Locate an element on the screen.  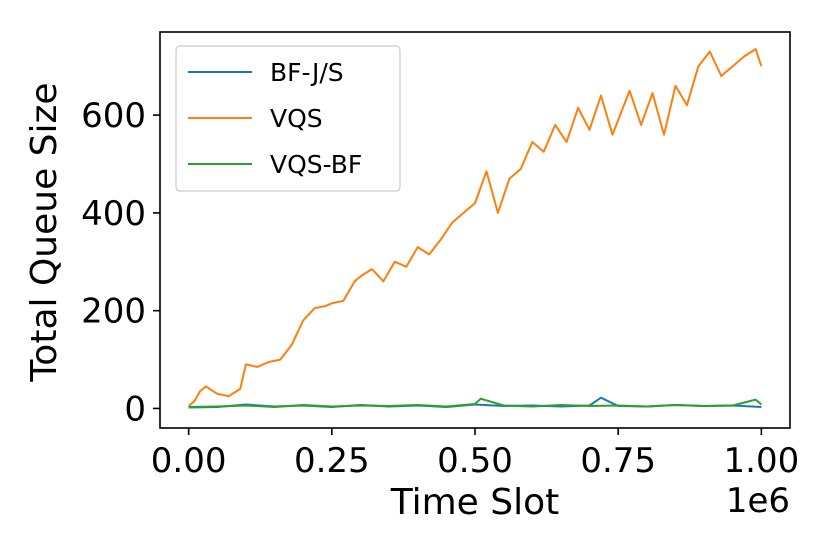
y-tick-label: 0 is located at coordinates (135, 409).